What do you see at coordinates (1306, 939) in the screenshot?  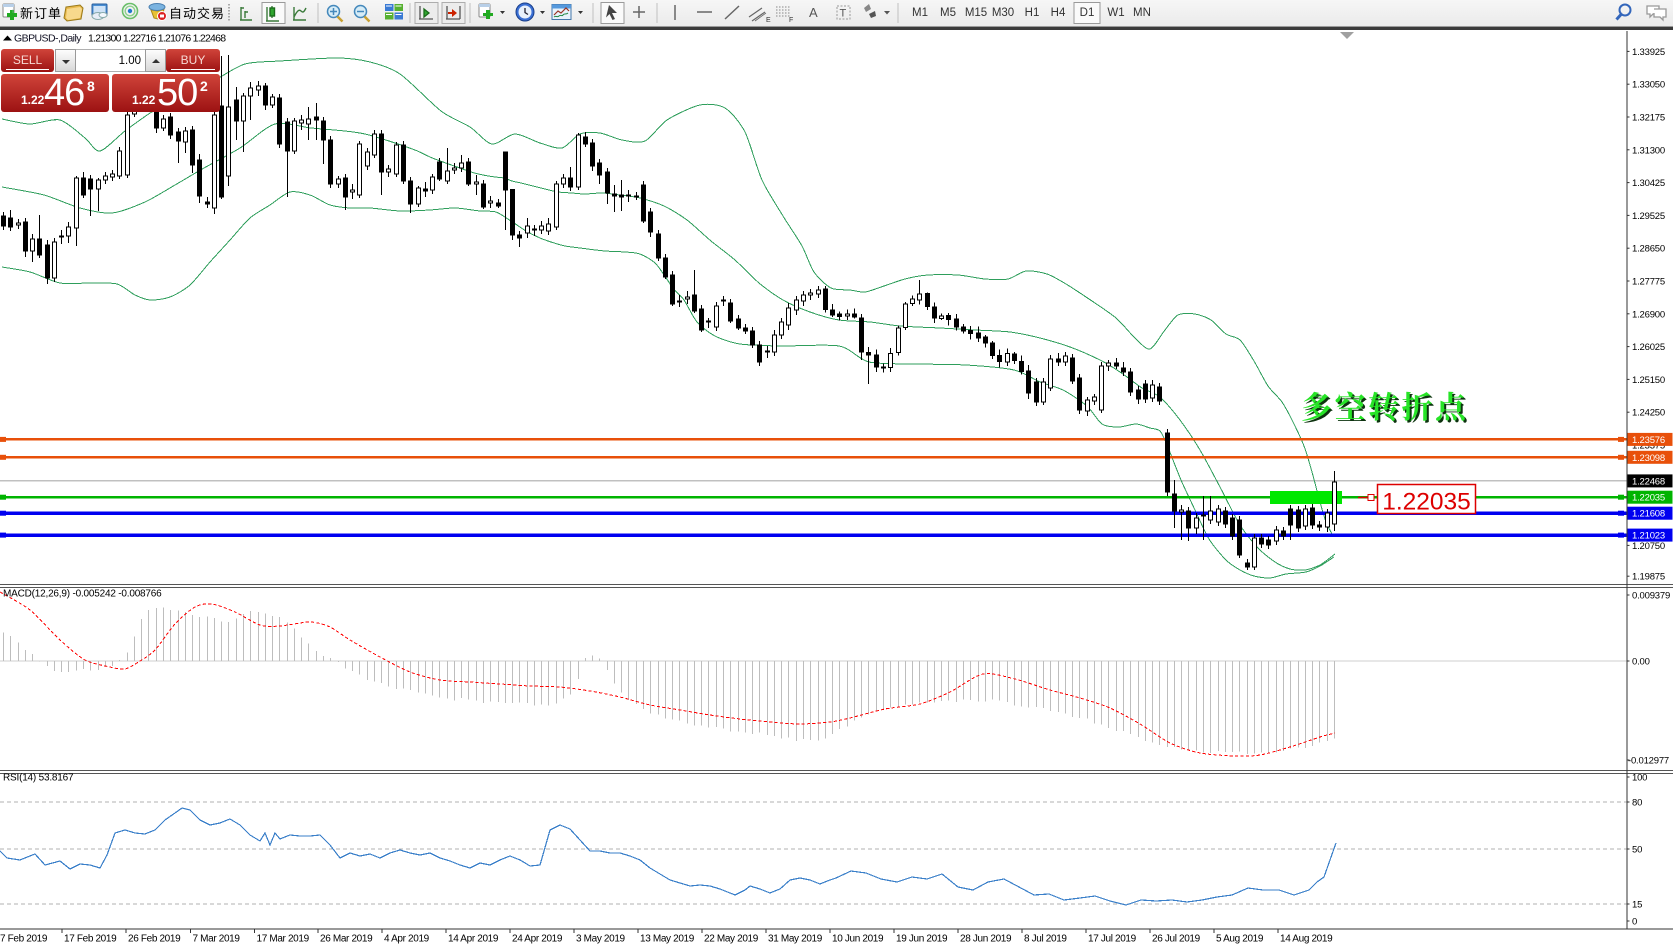 I see `svg-text: 14 Aug 2019` at bounding box center [1306, 939].